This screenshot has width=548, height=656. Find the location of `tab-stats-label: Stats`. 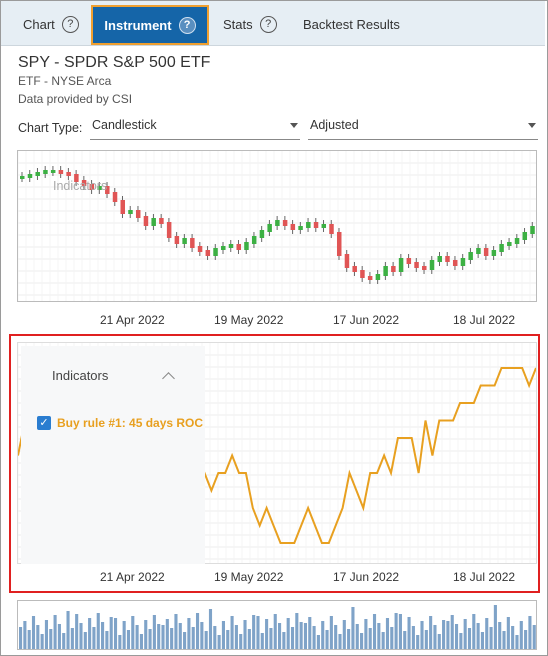

tab-stats-label: Stats is located at coordinates (238, 24).